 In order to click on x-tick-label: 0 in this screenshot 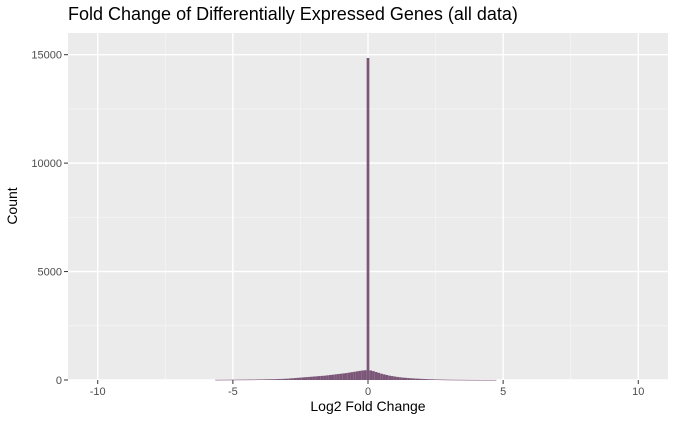, I will do `click(368, 392)`.